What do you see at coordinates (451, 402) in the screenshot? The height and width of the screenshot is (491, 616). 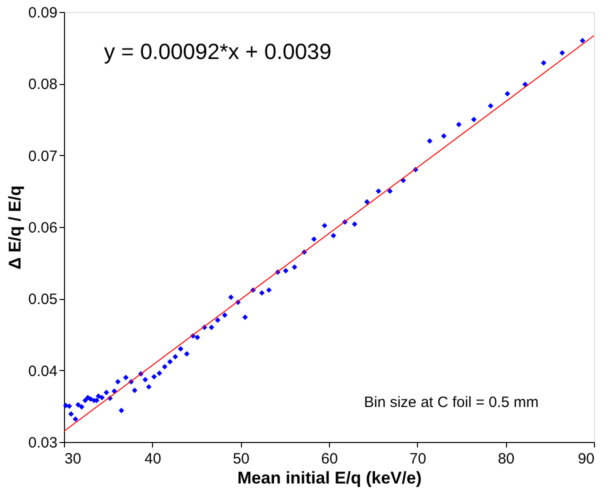 I see `annotation: Bin size at C foil = 0.5 mm` at bounding box center [451, 402].